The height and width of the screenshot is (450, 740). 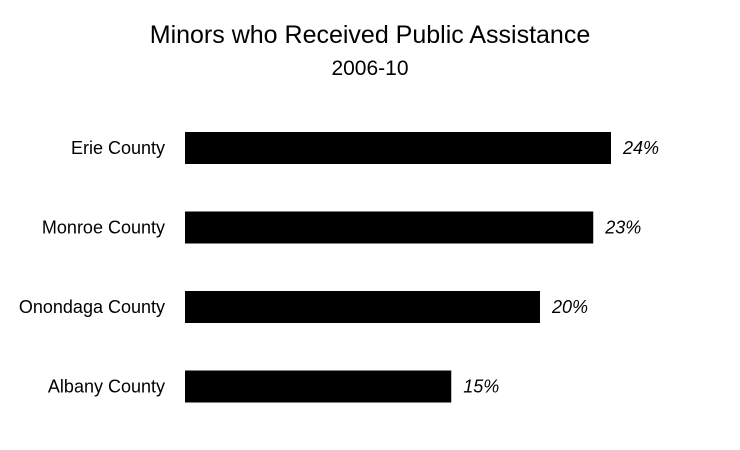 I want to click on data-label: 15%, so click(x=481, y=387).